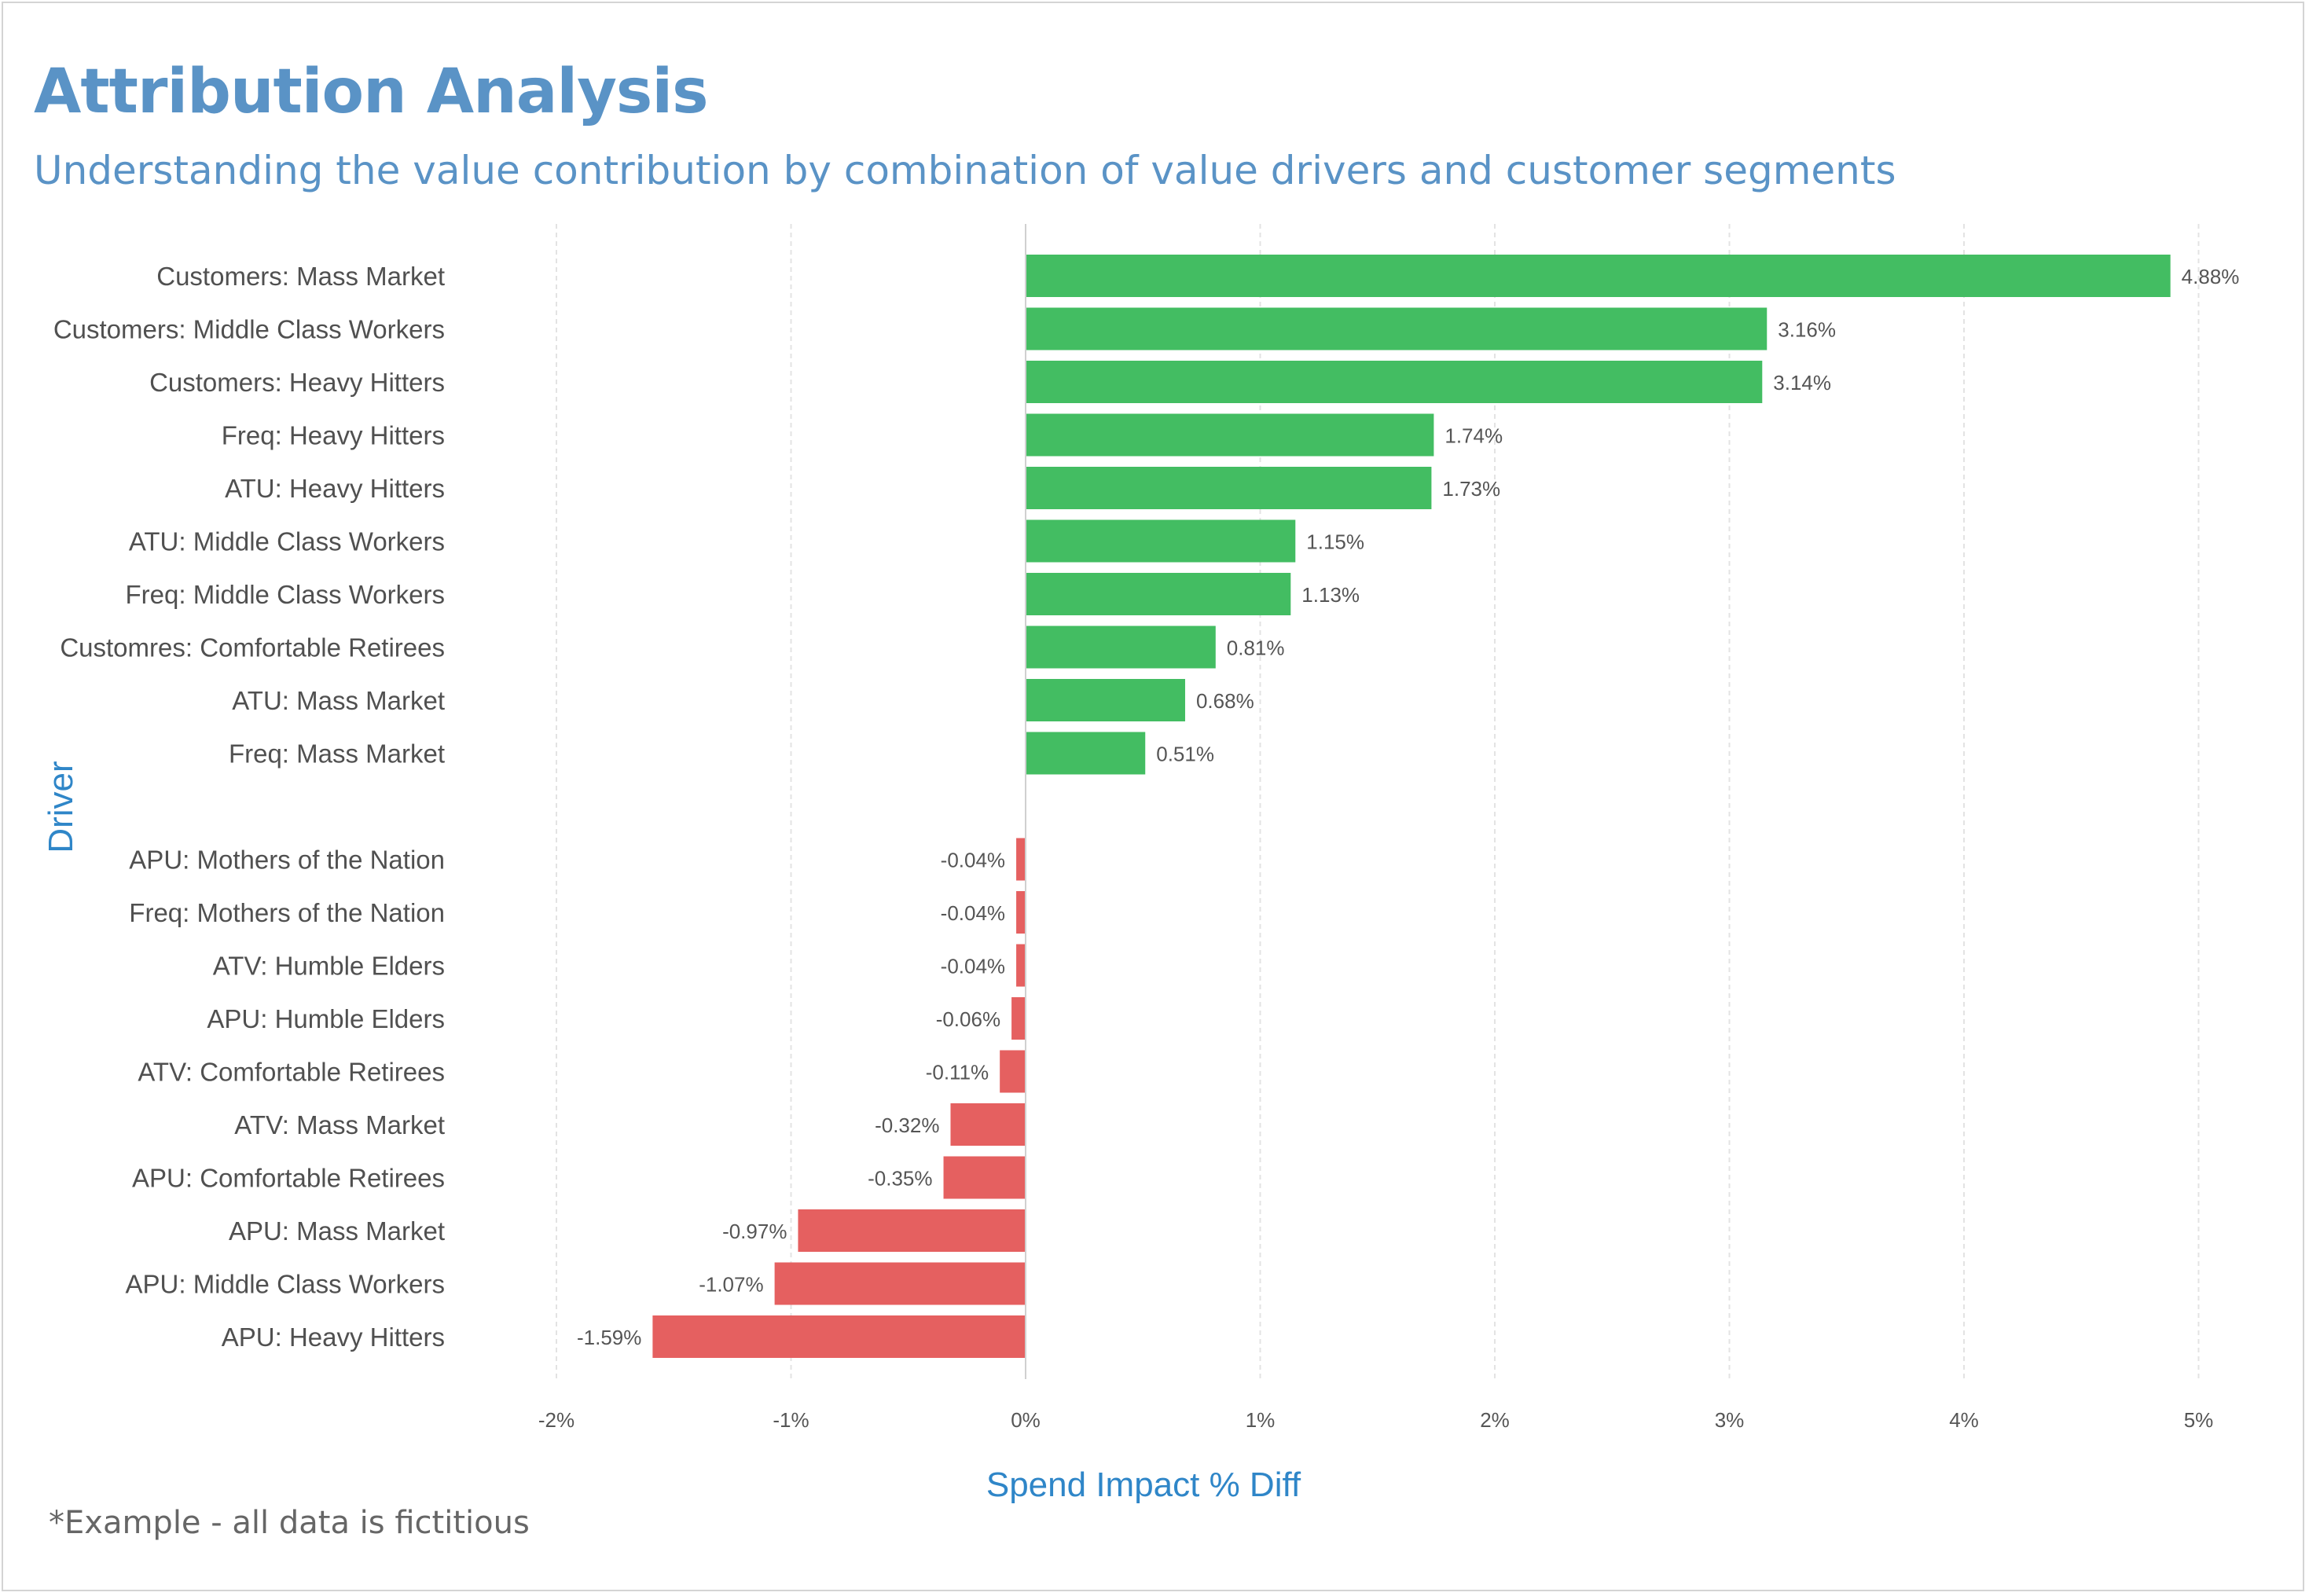  Describe the element at coordinates (556, 1420) in the screenshot. I see `x-tick-label: -2%` at that location.